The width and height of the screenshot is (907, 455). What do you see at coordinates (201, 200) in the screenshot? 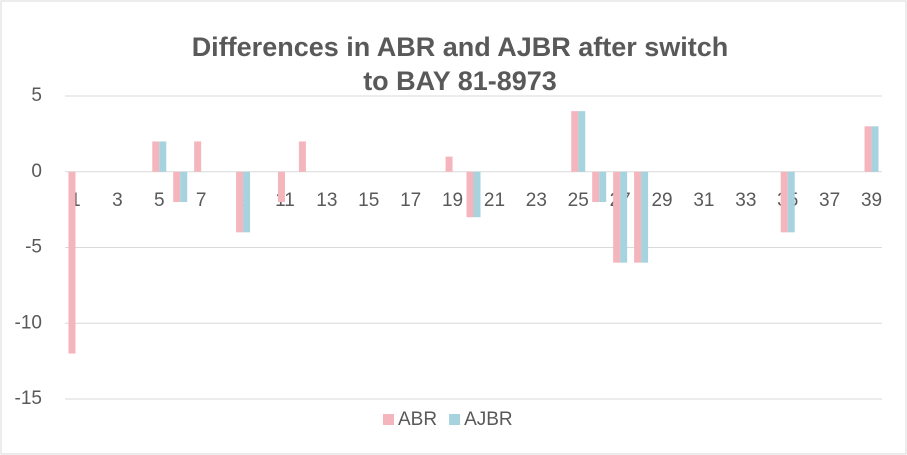
I see `x-tick-label: 7` at bounding box center [201, 200].